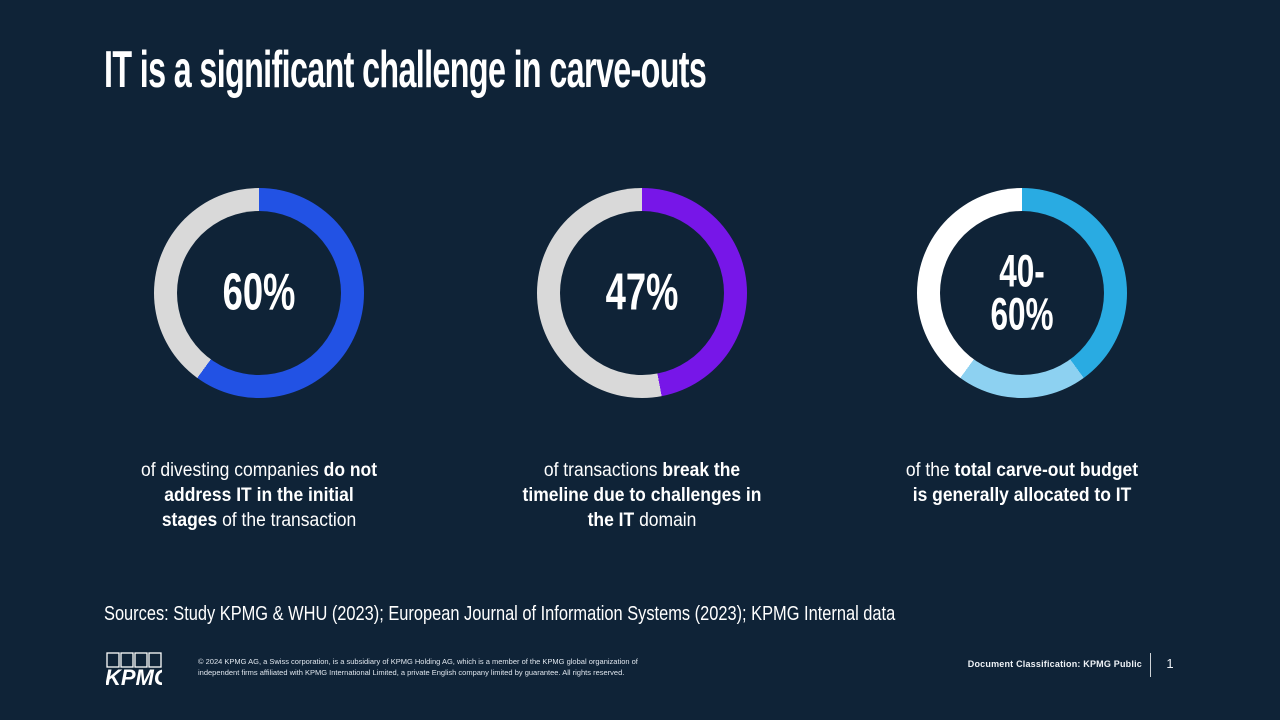 The width and height of the screenshot is (1280, 720). I want to click on donut-value-label: 40- 60%, so click(1022, 292).